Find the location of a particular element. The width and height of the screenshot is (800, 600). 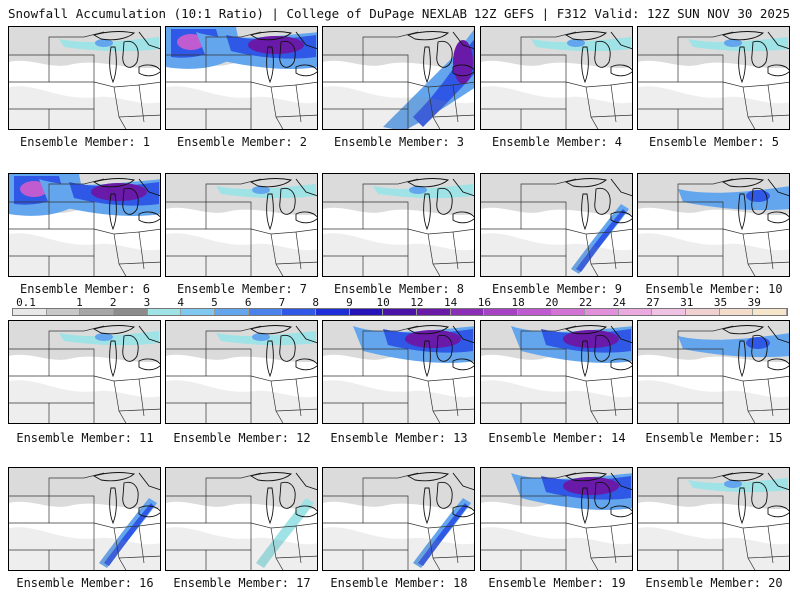

ensemble-member-label: Ensemble Member: 2 is located at coordinates (242, 142).